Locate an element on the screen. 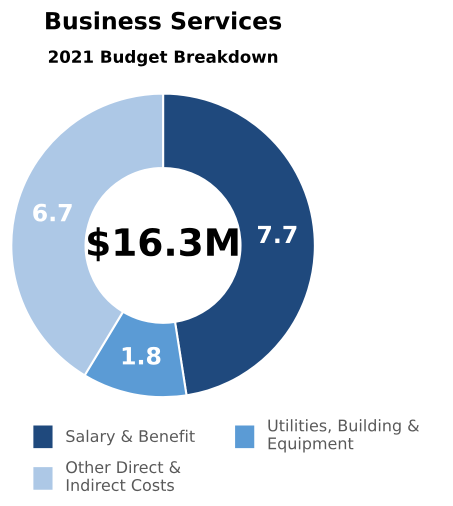 Image resolution: width=453 pixels, height=506 pixels. legend-label: Utilities, Building & Equipment is located at coordinates (344, 436).